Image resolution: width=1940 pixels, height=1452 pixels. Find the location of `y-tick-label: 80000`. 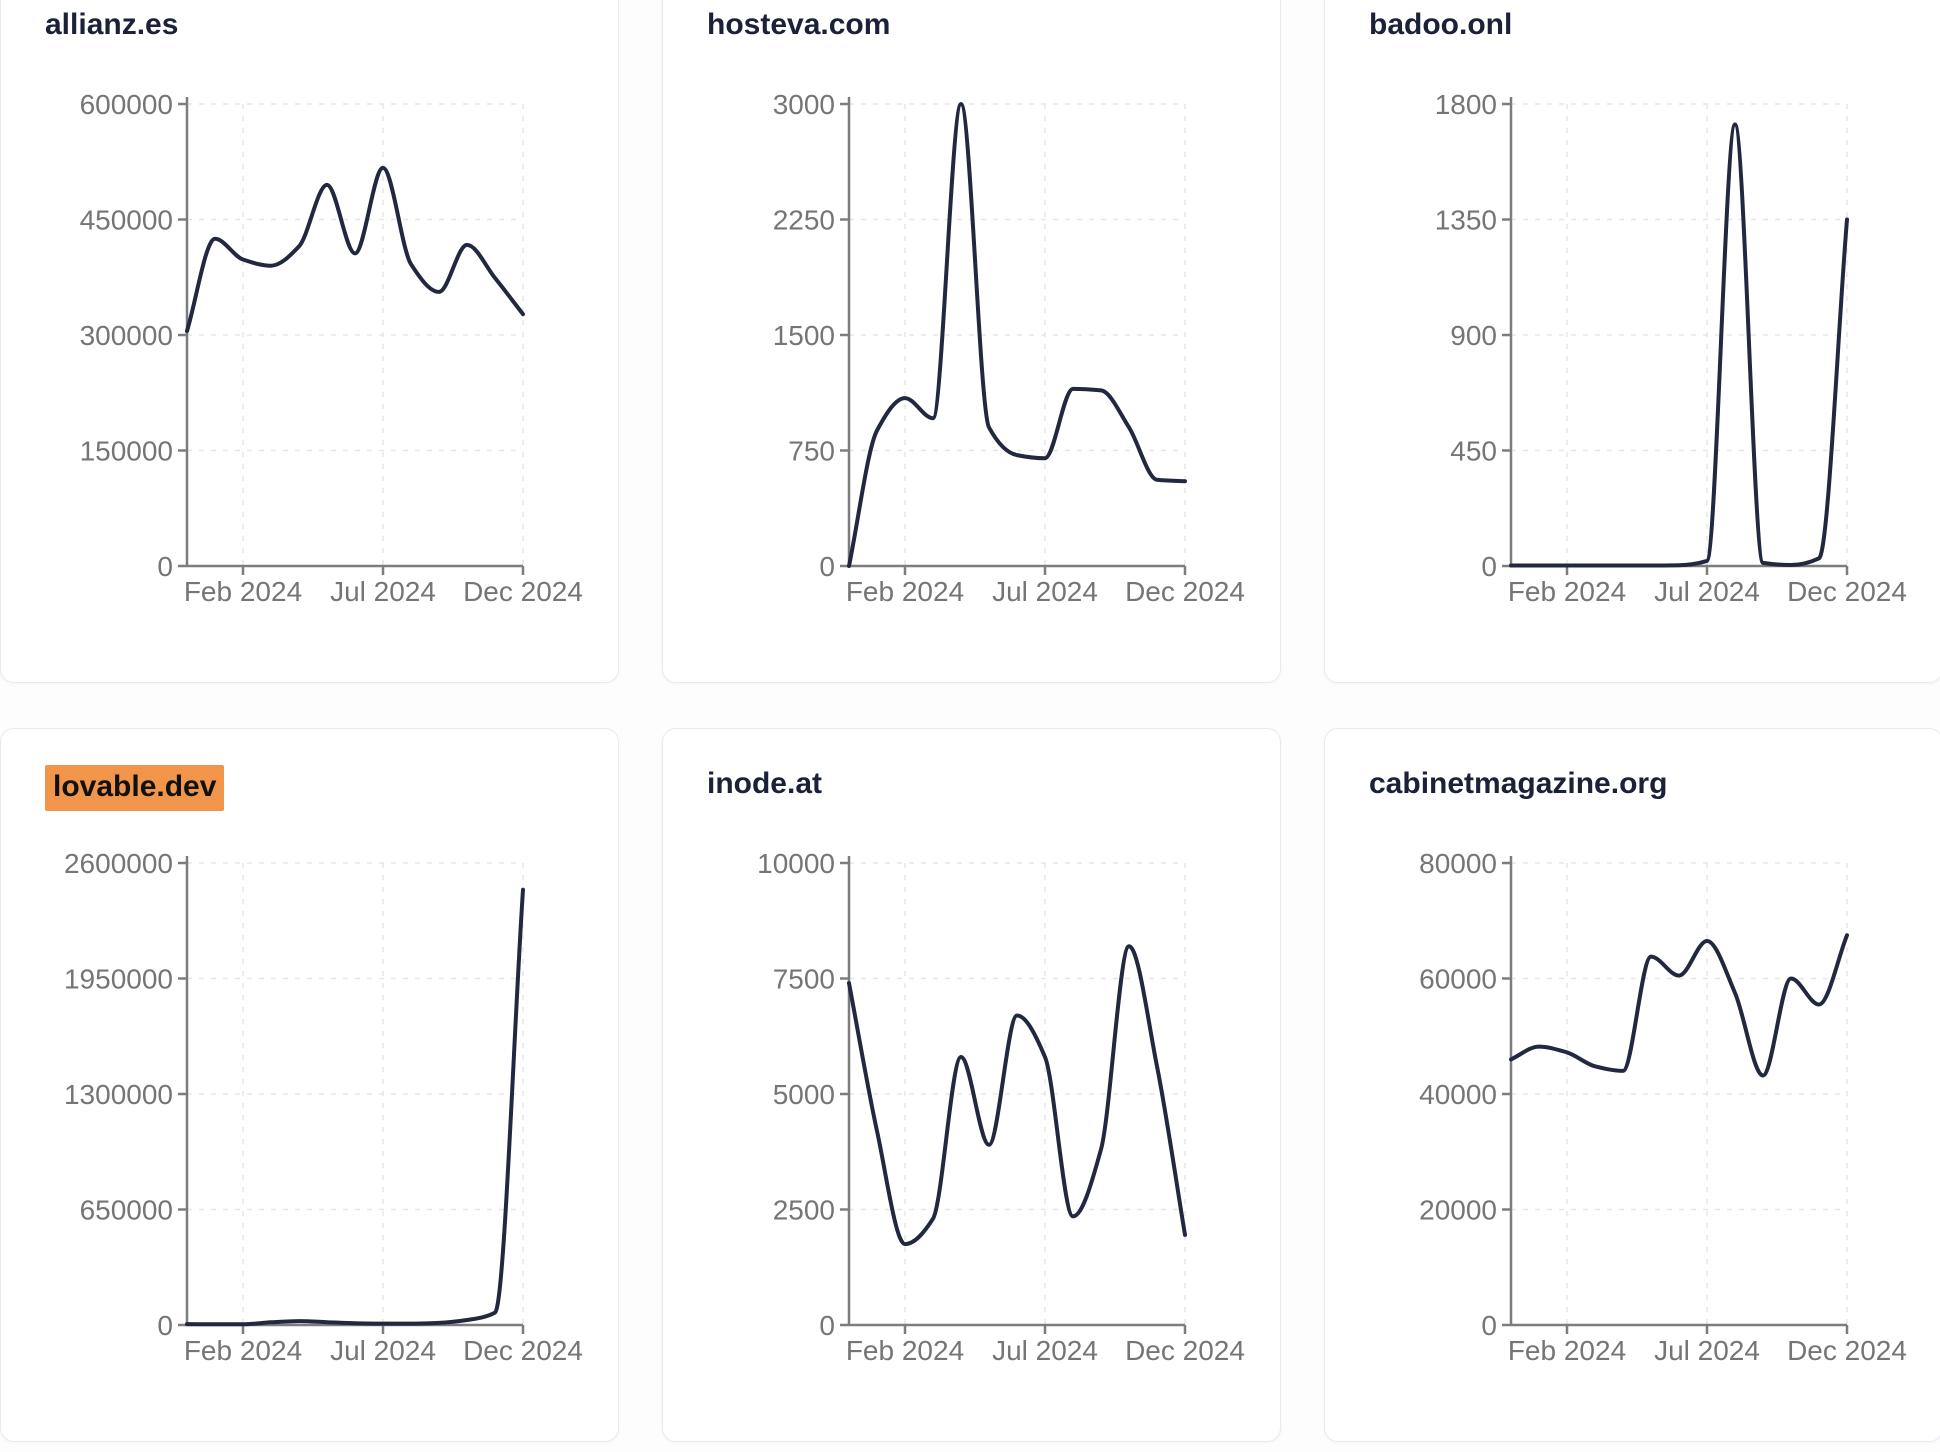

y-tick-label: 80000 is located at coordinates (1458, 863).